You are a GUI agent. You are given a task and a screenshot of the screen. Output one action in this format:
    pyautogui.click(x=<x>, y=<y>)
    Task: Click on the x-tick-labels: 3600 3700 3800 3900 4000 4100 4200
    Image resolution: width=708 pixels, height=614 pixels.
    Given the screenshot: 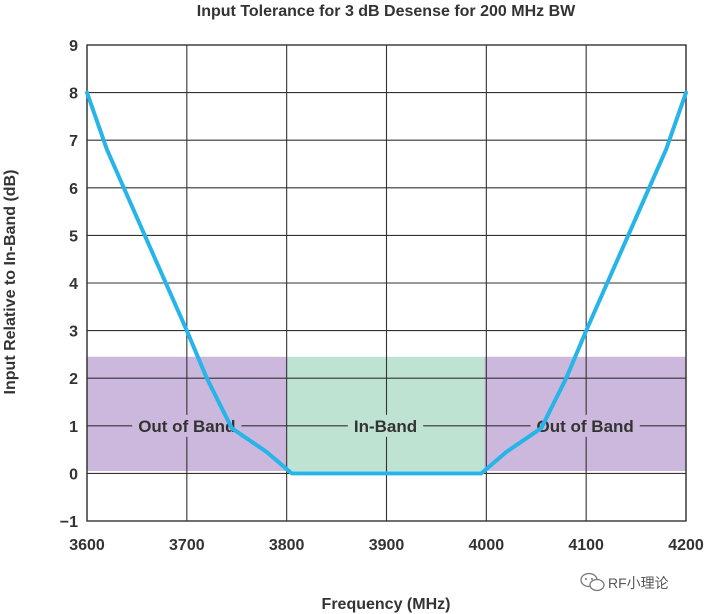 What is the action you would take?
    pyautogui.click(x=386, y=545)
    